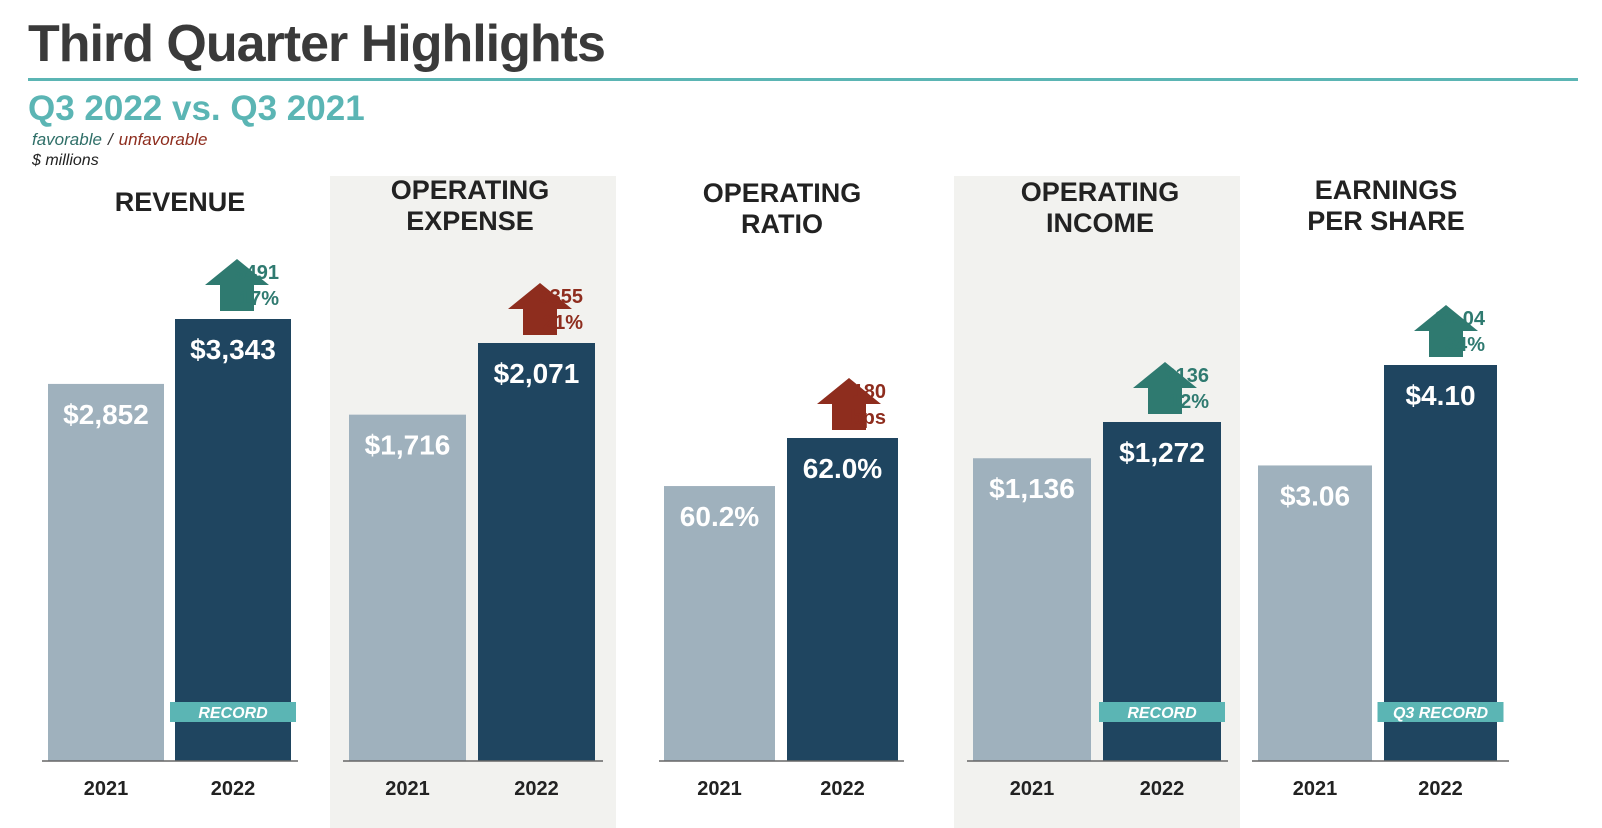 The image size is (1602, 828). What do you see at coordinates (803, 79) in the screenshot?
I see `title-rule` at bounding box center [803, 79].